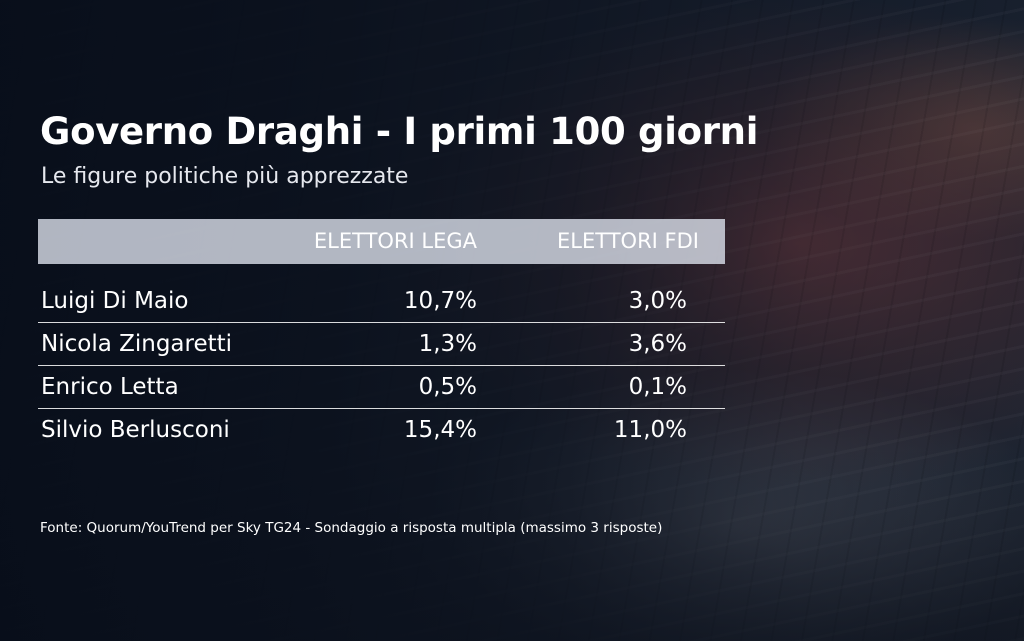 This screenshot has height=641, width=1024. What do you see at coordinates (657, 344) in the screenshot?
I see `value-fdi: 3,6%` at bounding box center [657, 344].